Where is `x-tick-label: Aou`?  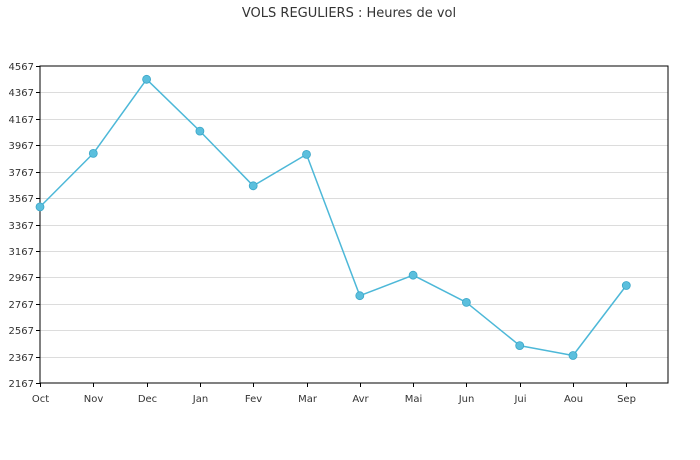
x-tick-label: Aou is located at coordinates (573, 399).